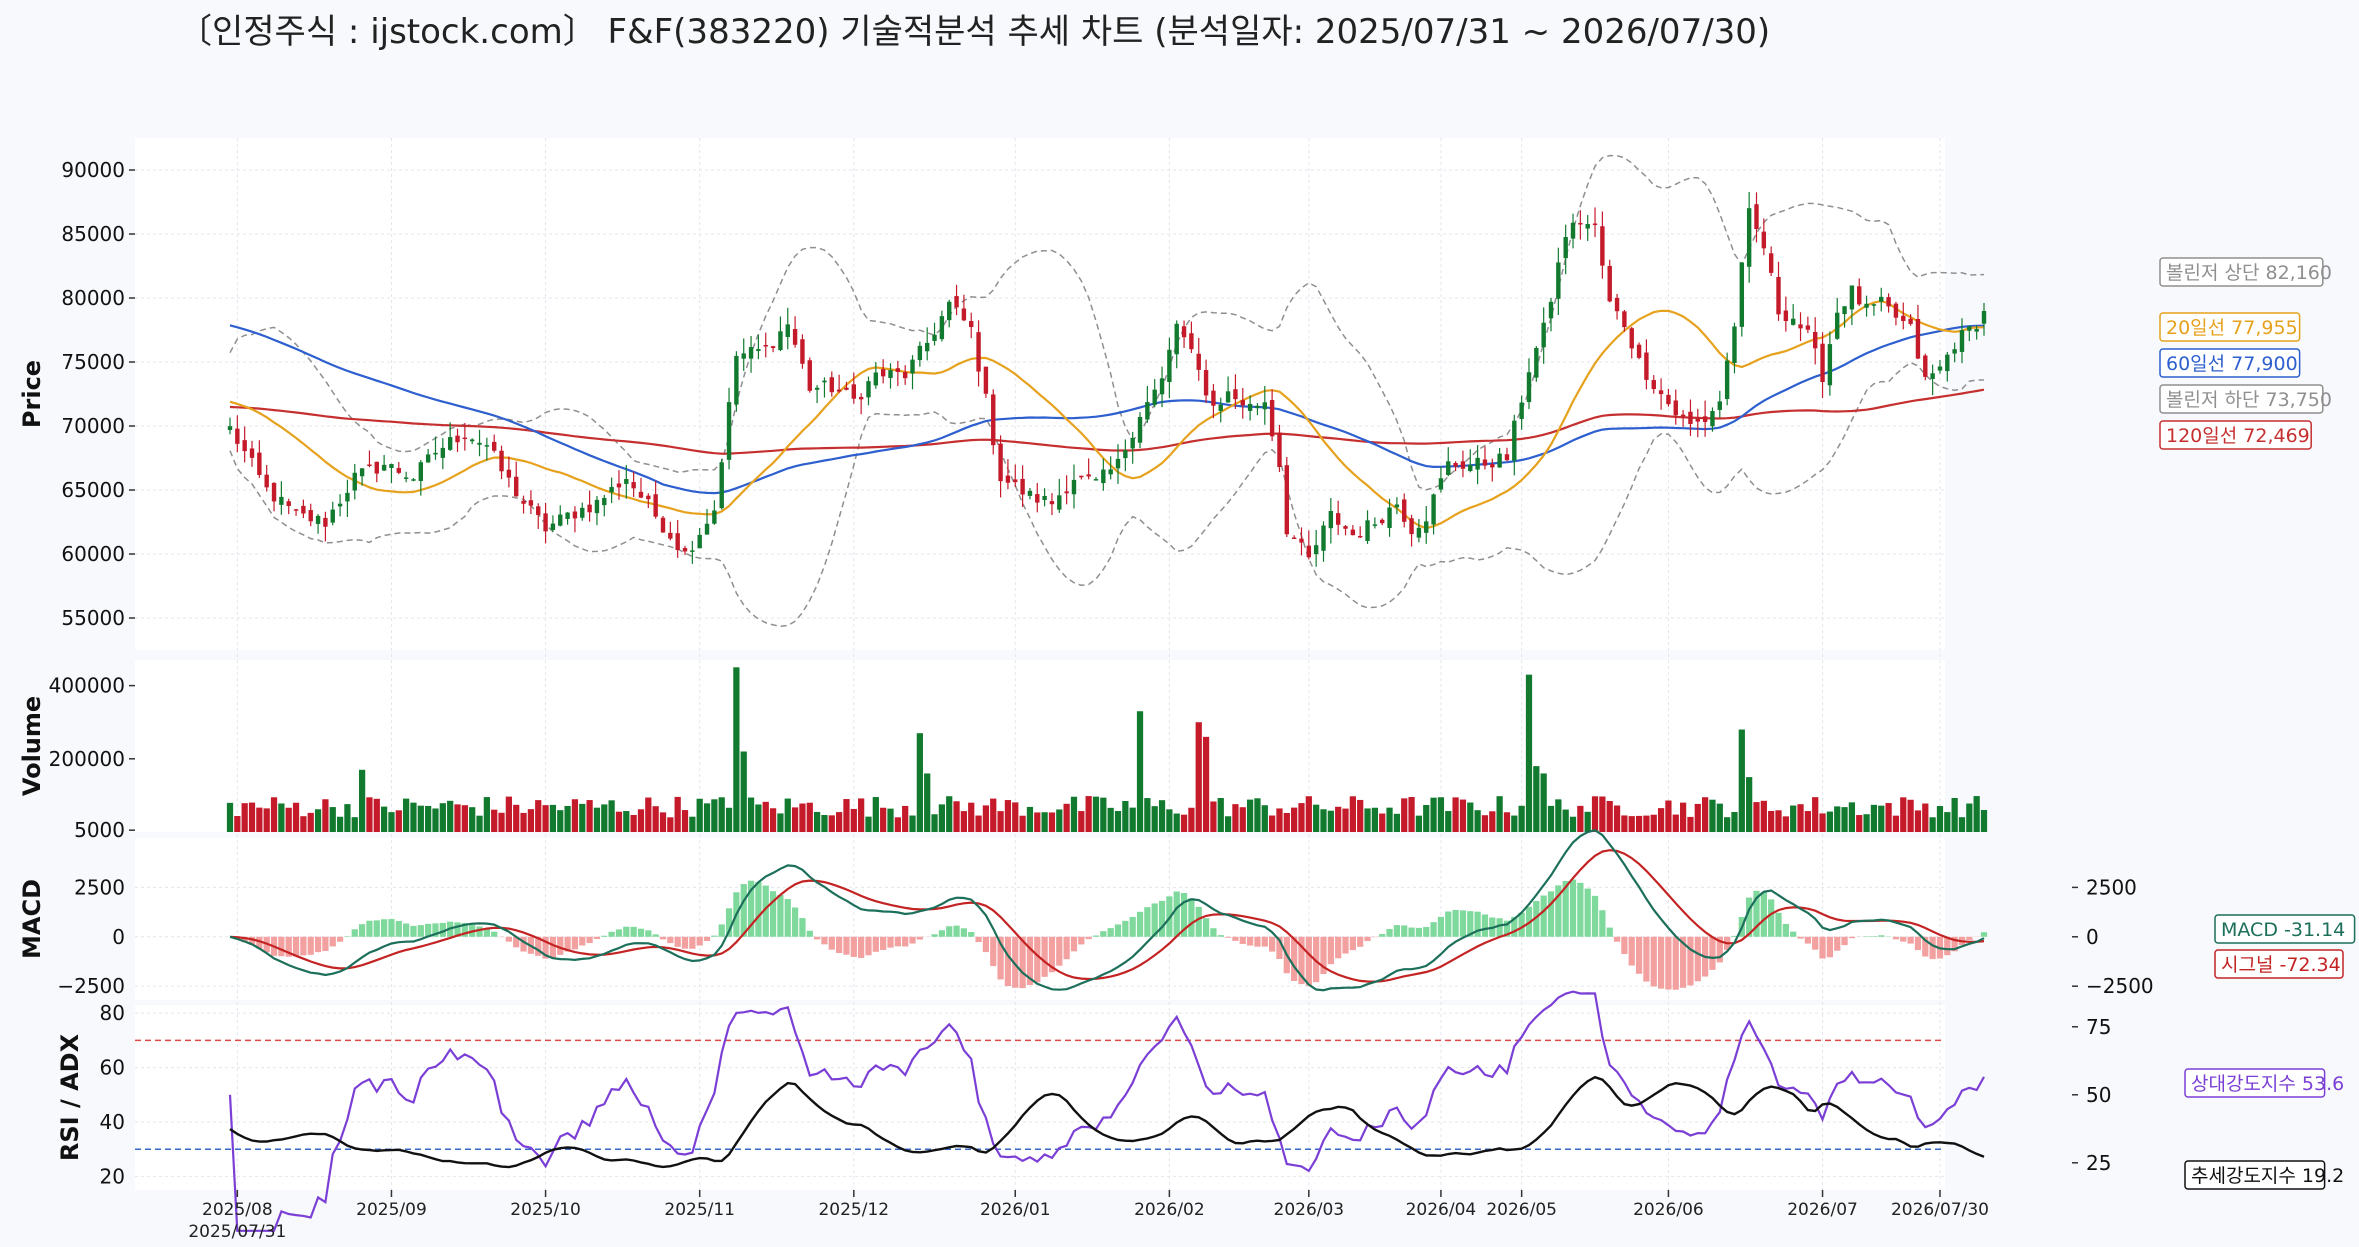 Image resolution: width=2359 pixels, height=1247 pixels. I want to click on volume-panel, so click(1107, 749).